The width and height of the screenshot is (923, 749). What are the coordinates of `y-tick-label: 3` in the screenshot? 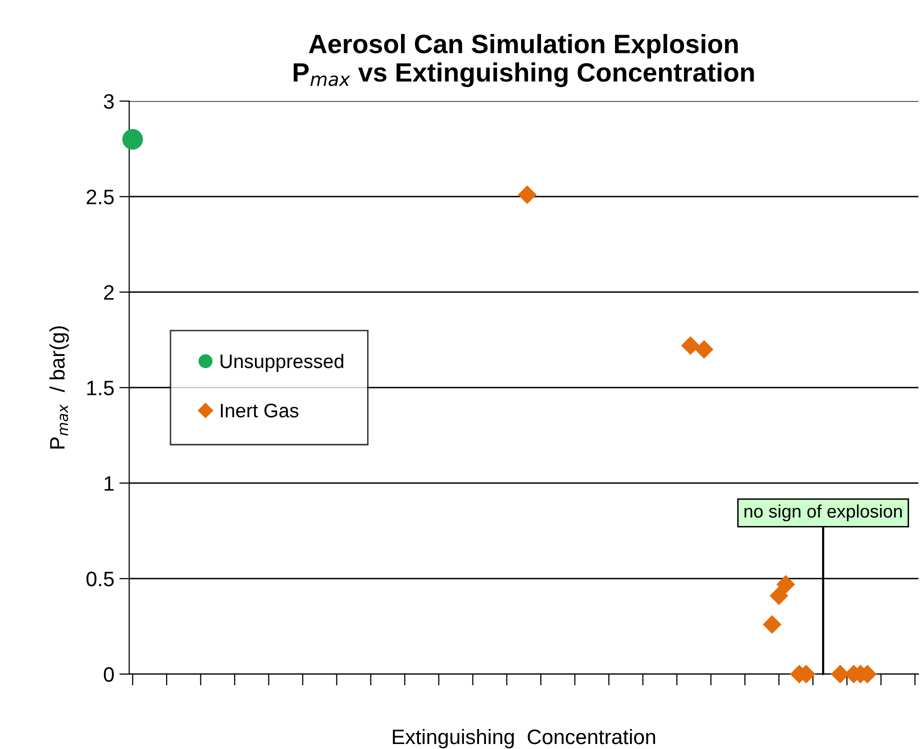 It's located at (109, 101).